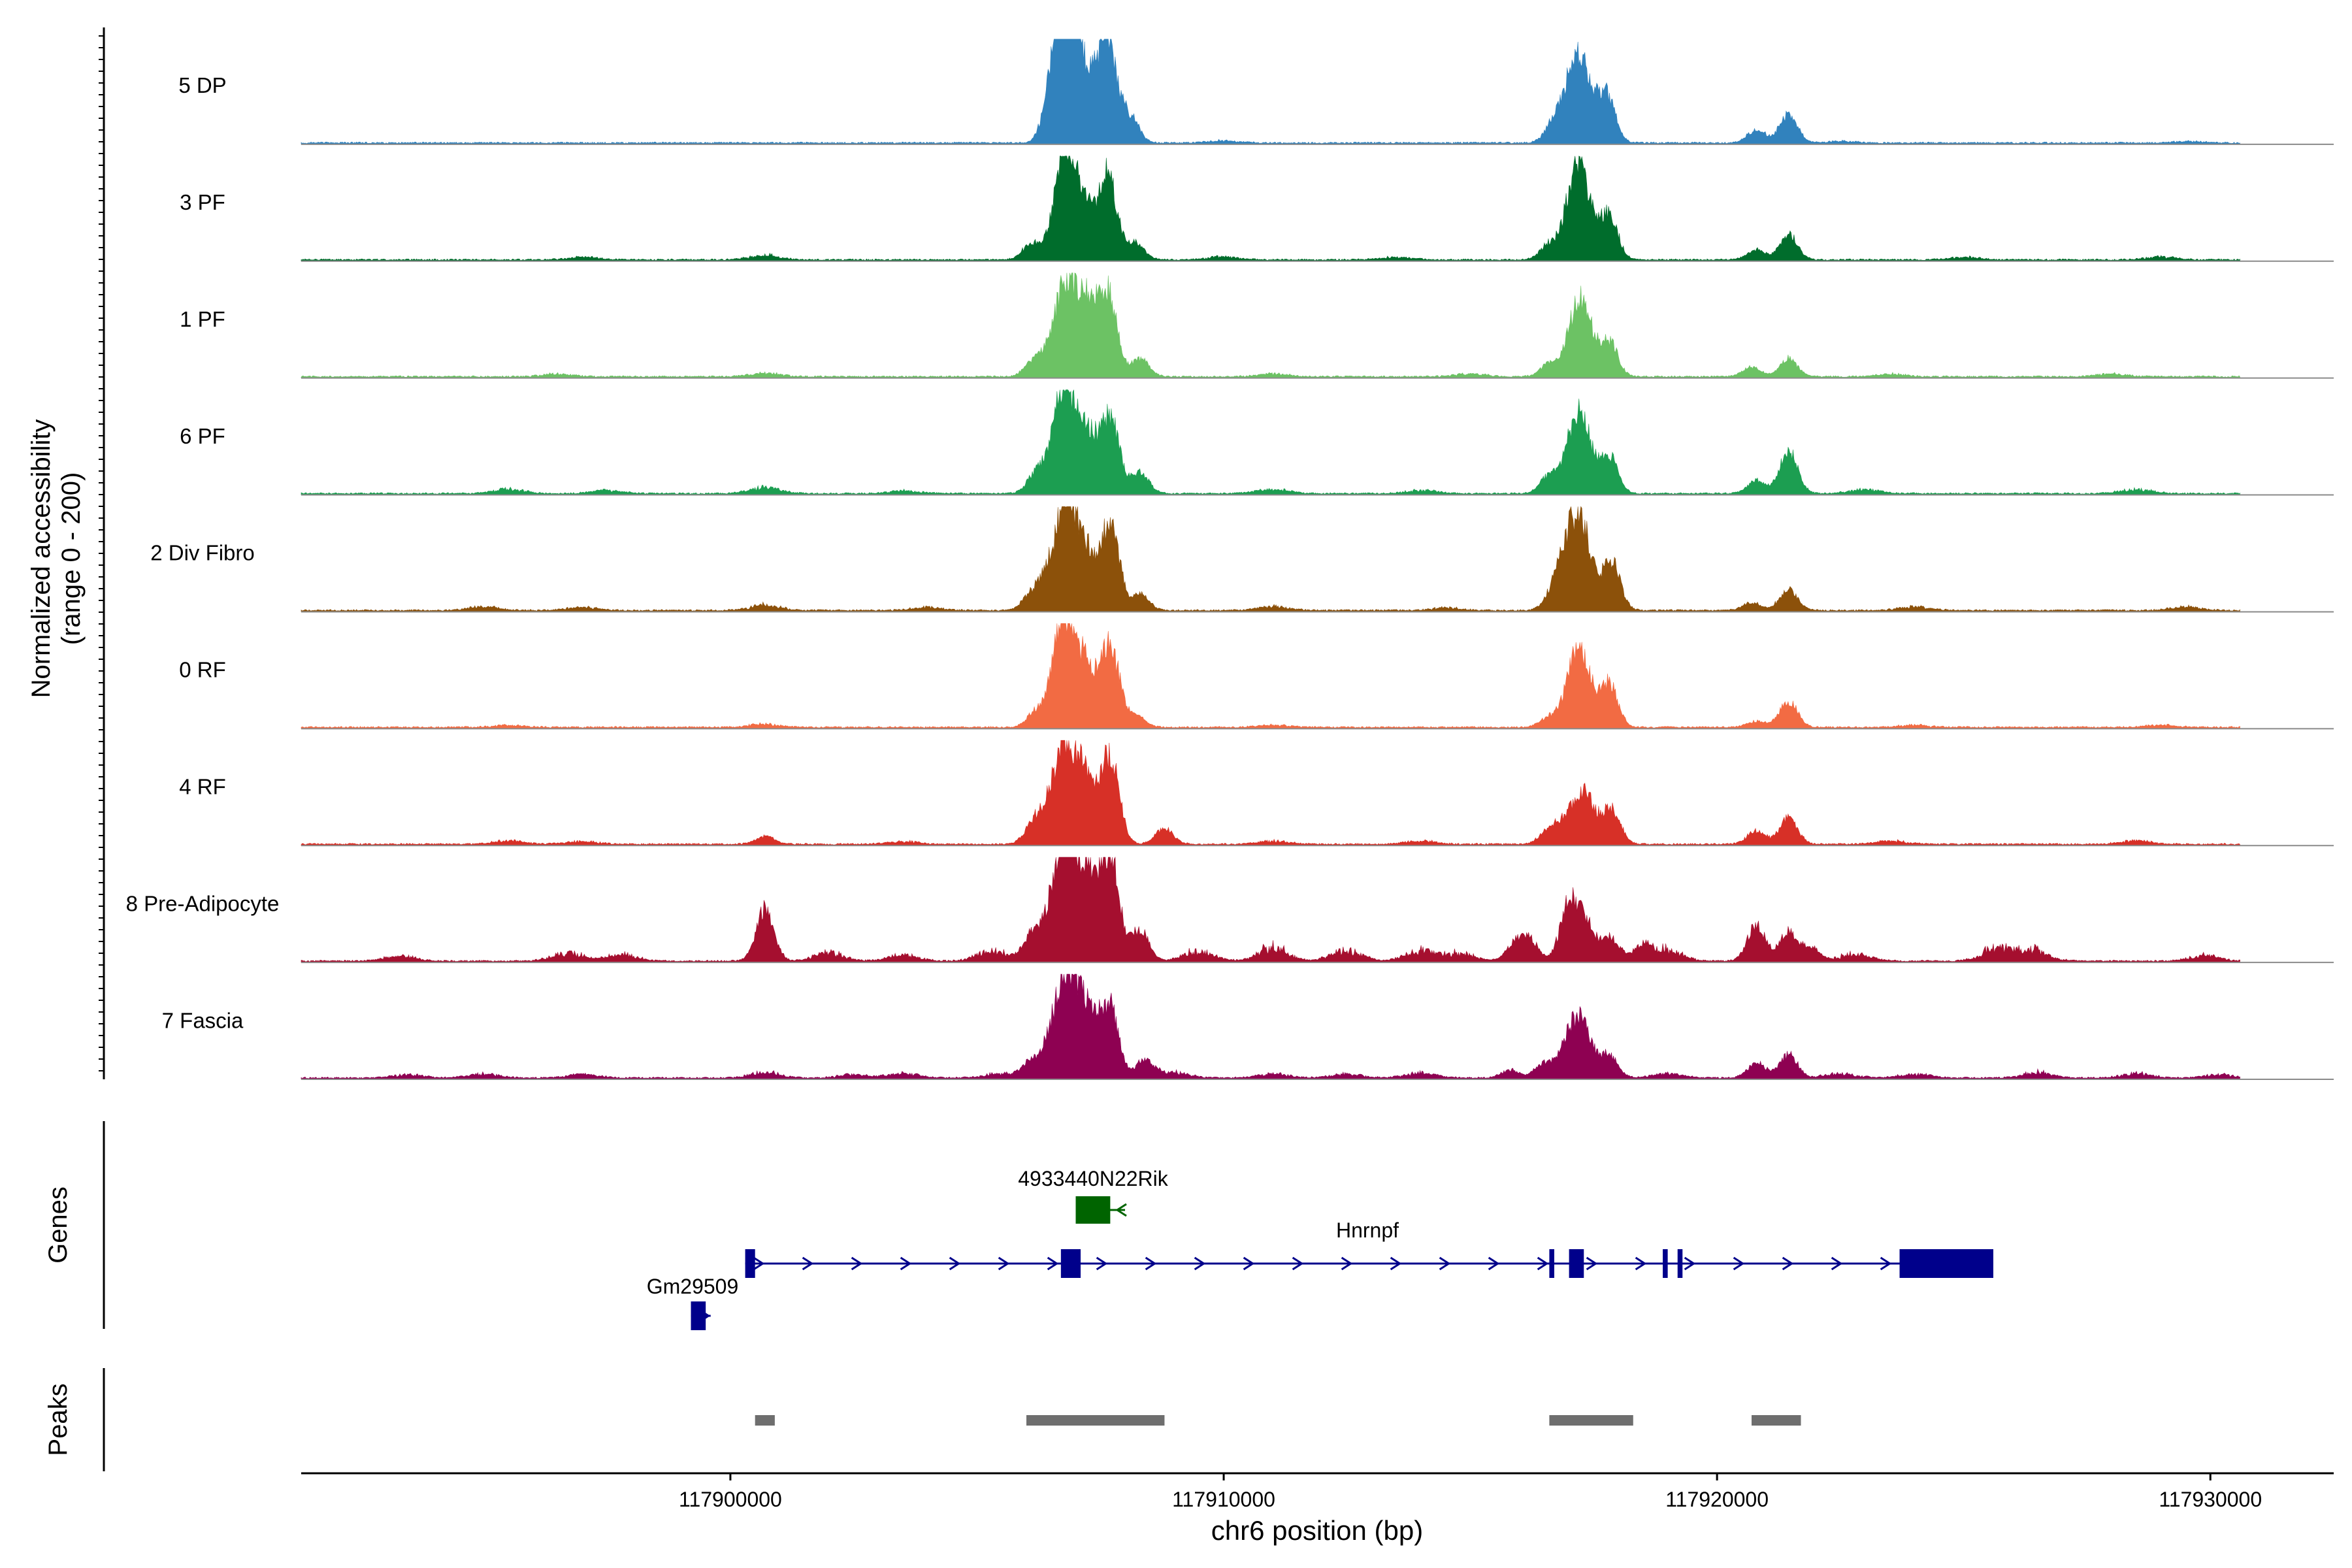  Describe the element at coordinates (202, 319) in the screenshot. I see `track-label: 1 PF` at that location.